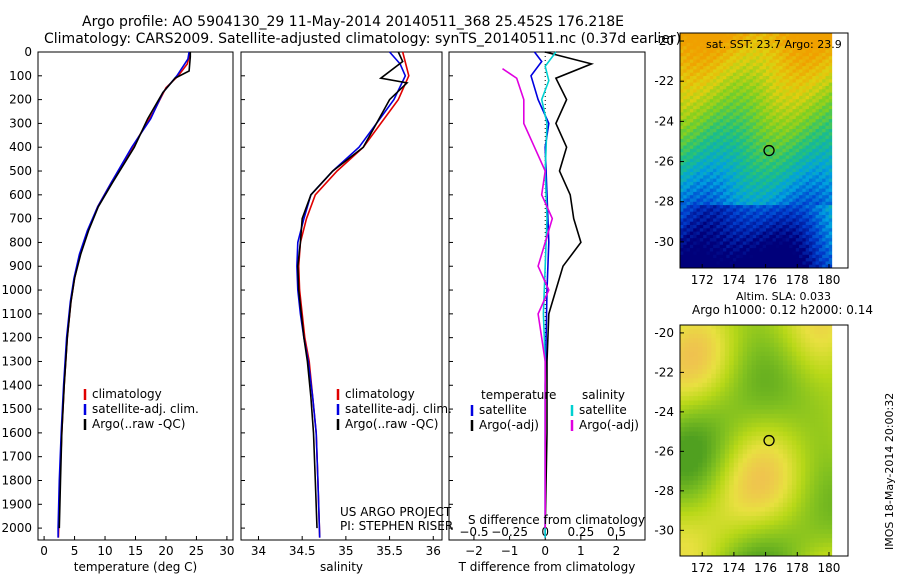  I want to click on y-tick-label: 1000, so click(16, 290).